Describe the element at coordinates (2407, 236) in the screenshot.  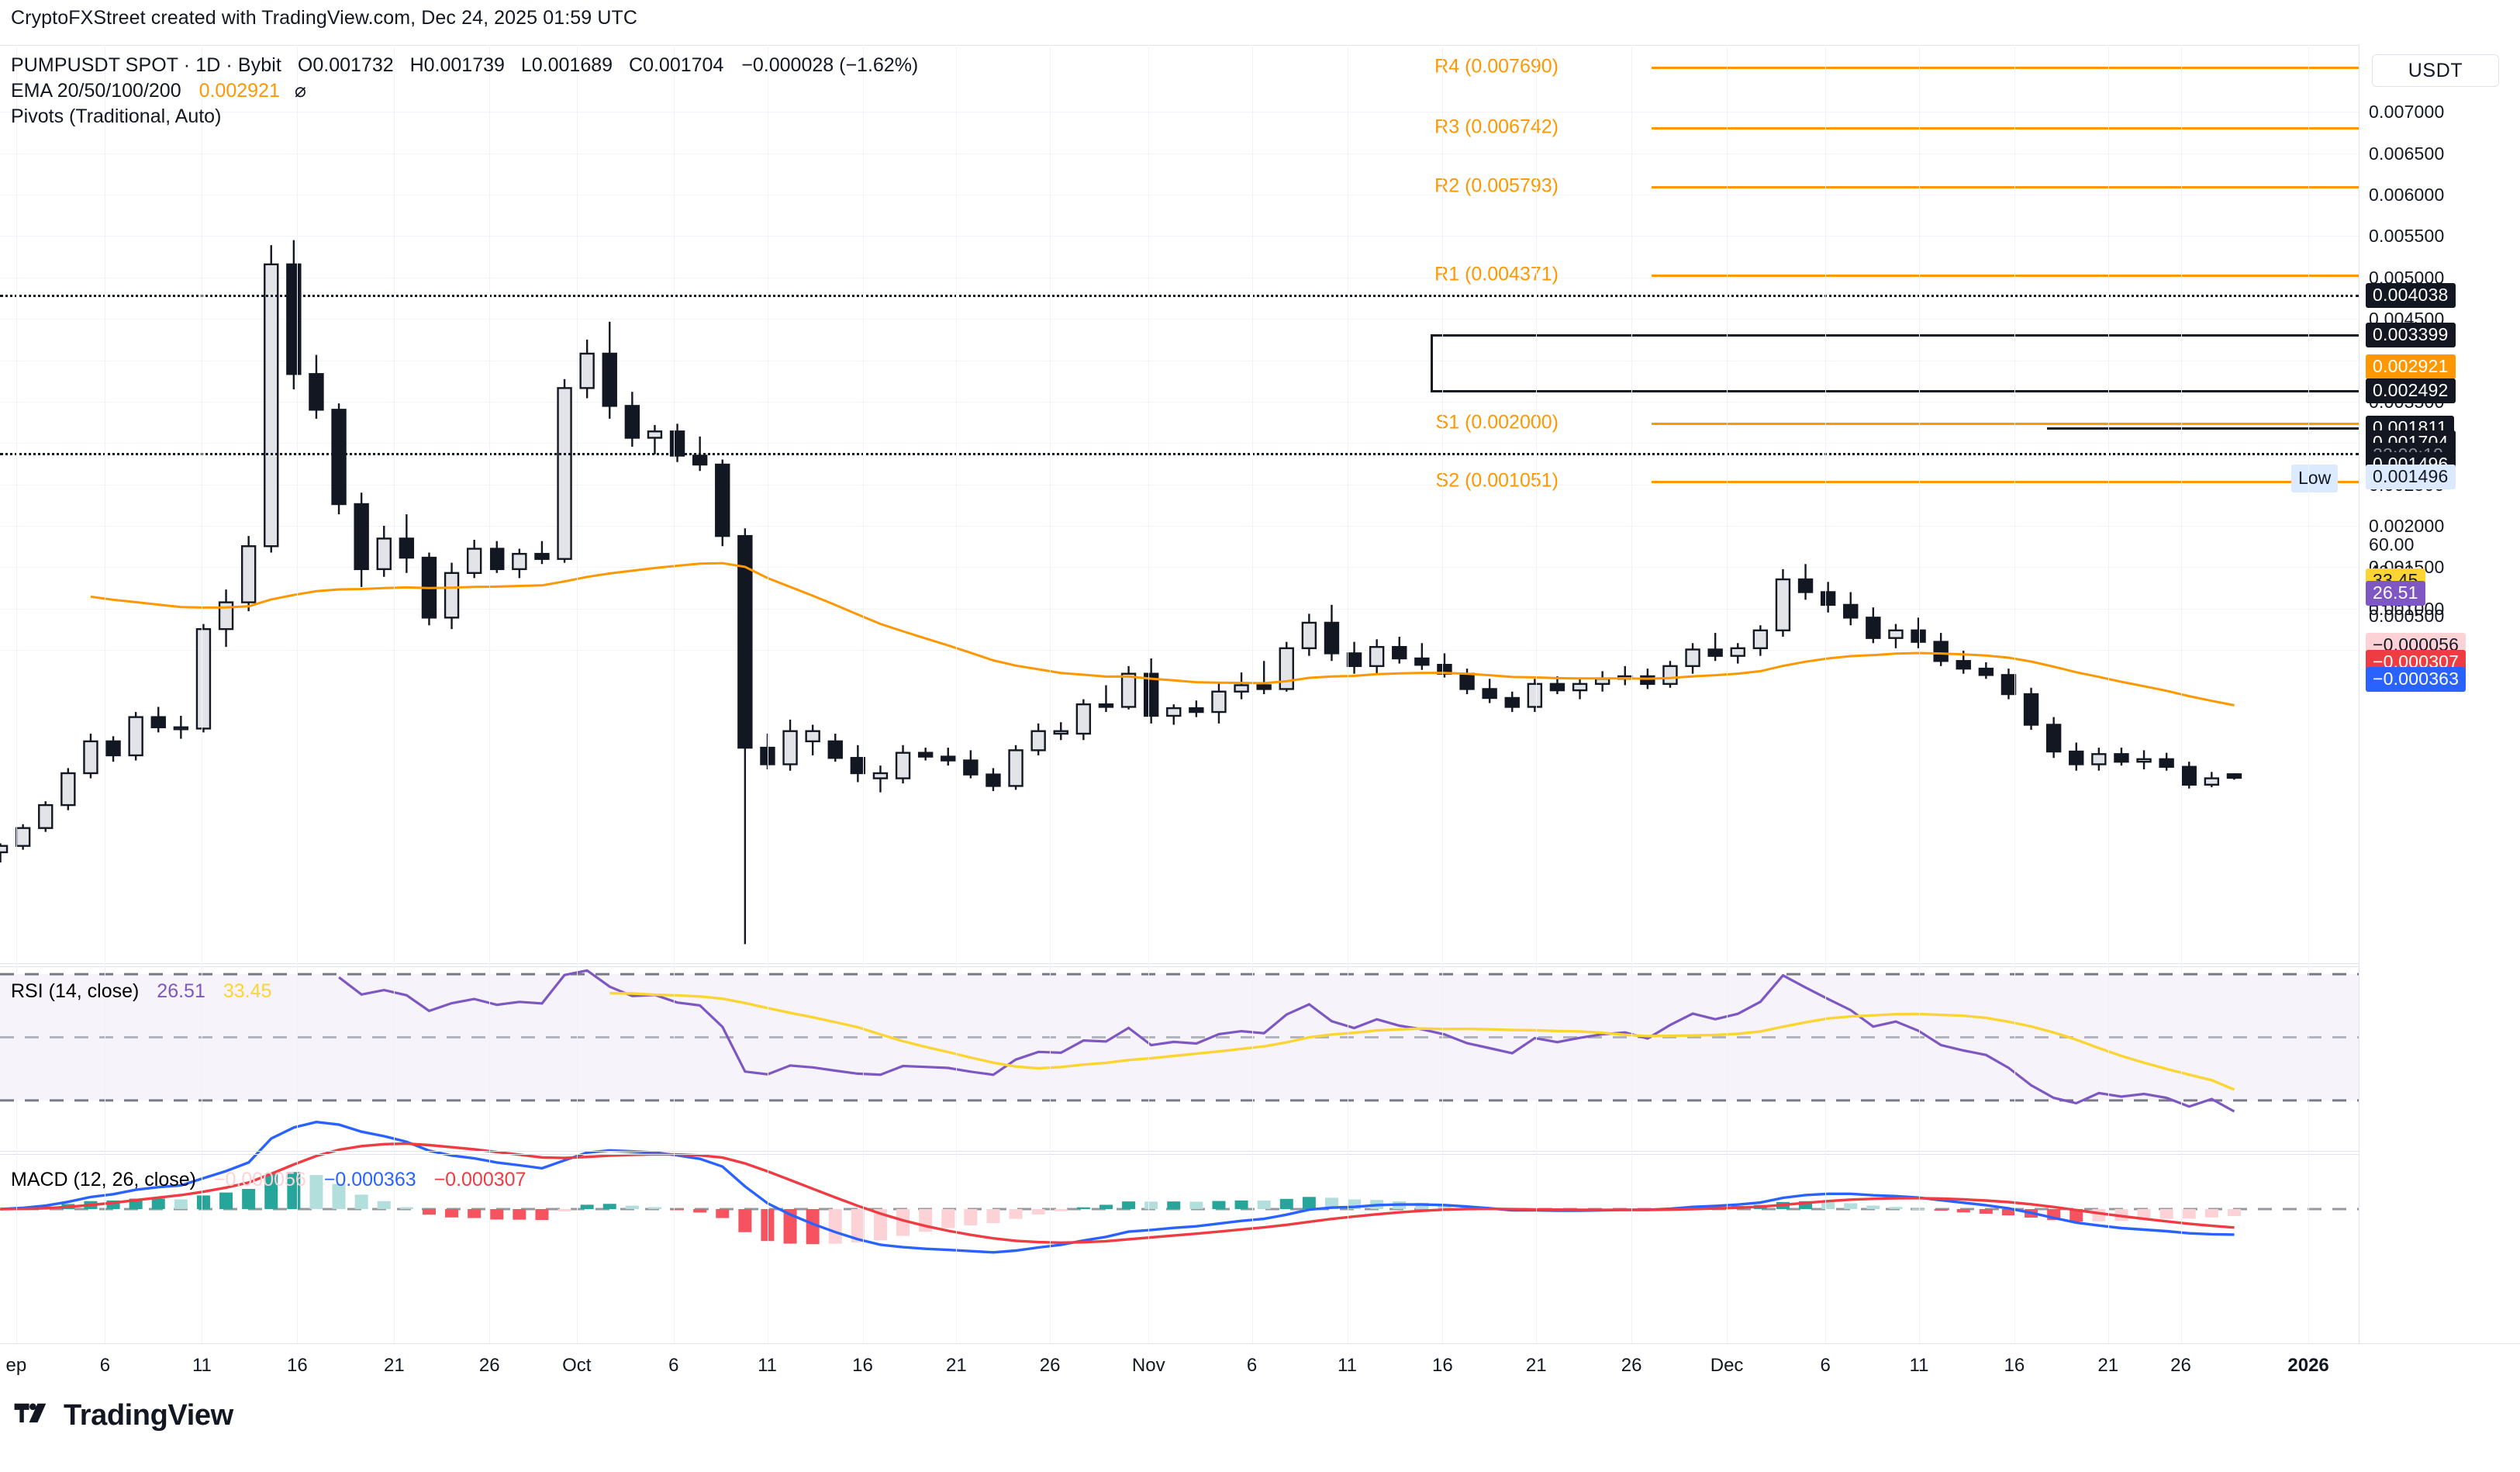
I see `price-axis-tick: 0.005500` at that location.